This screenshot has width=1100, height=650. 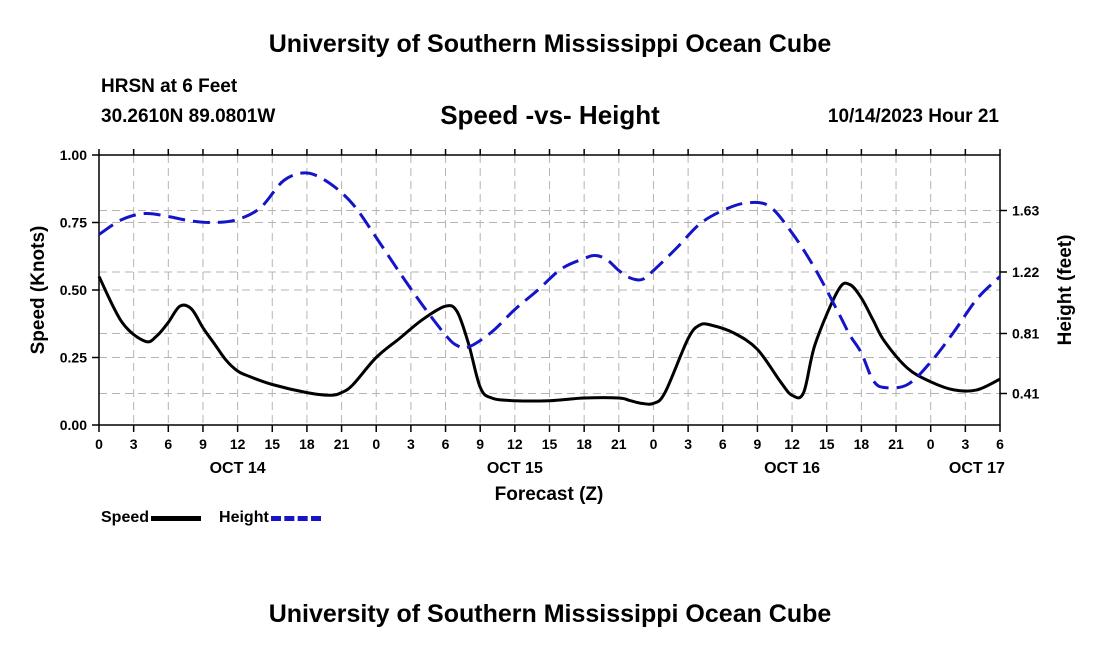 What do you see at coordinates (73, 155) in the screenshot?
I see `y-tick-label: 1.00` at bounding box center [73, 155].